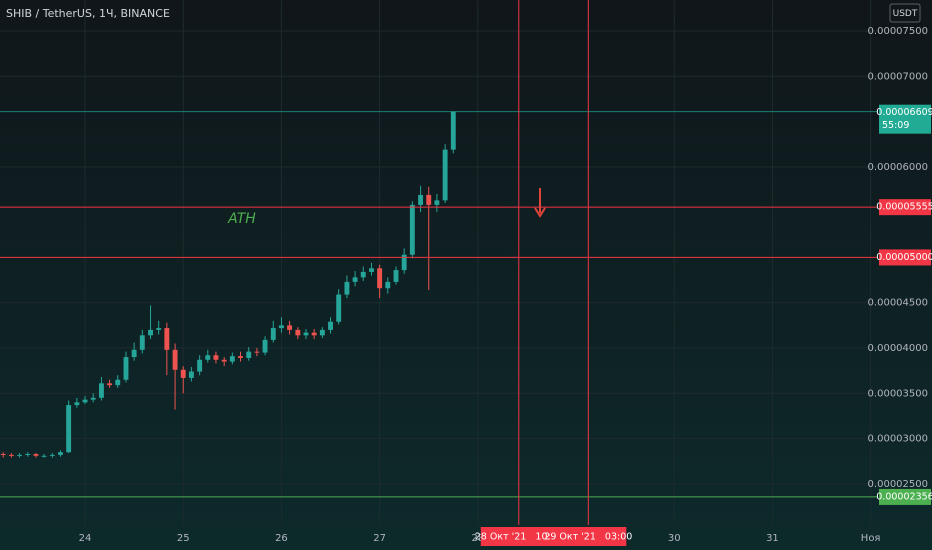 The width and height of the screenshot is (932, 550). I want to click on level-label: 0.00005555, so click(904, 207).